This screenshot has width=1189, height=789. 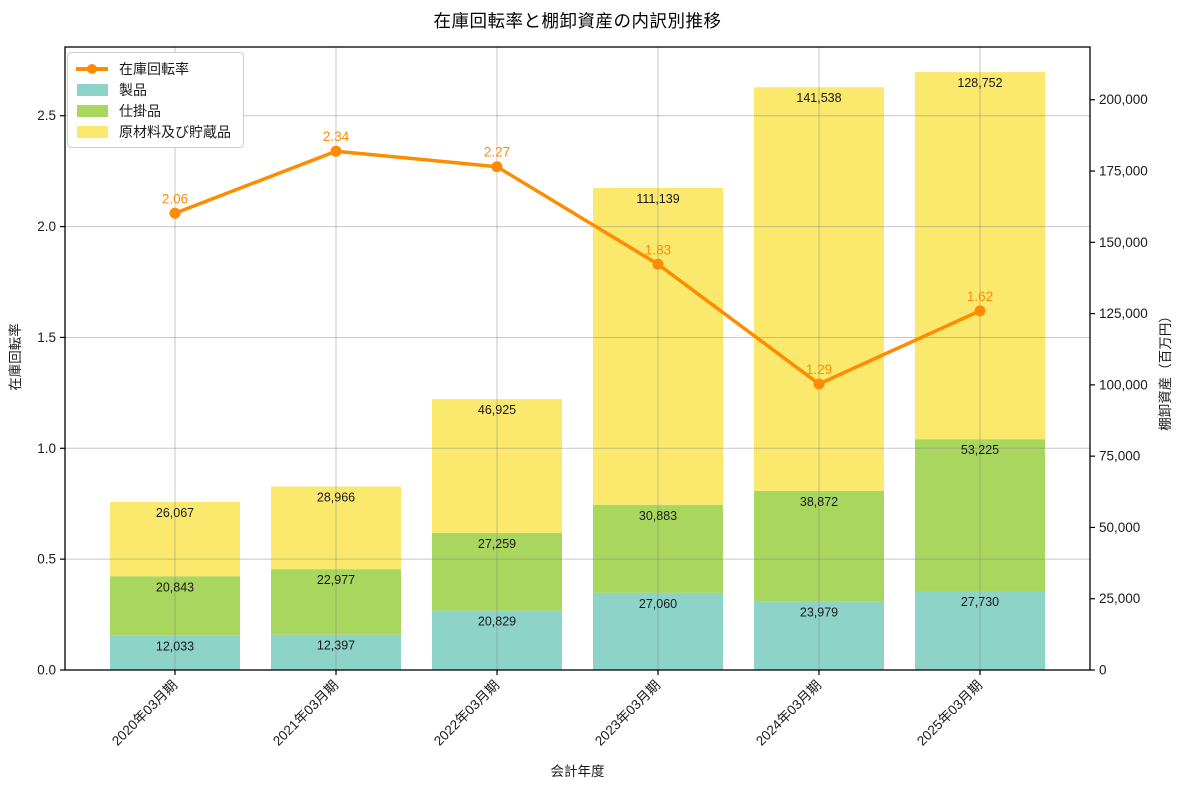 What do you see at coordinates (175, 198) in the screenshot?
I see `turnover-value-label: 2.06` at bounding box center [175, 198].